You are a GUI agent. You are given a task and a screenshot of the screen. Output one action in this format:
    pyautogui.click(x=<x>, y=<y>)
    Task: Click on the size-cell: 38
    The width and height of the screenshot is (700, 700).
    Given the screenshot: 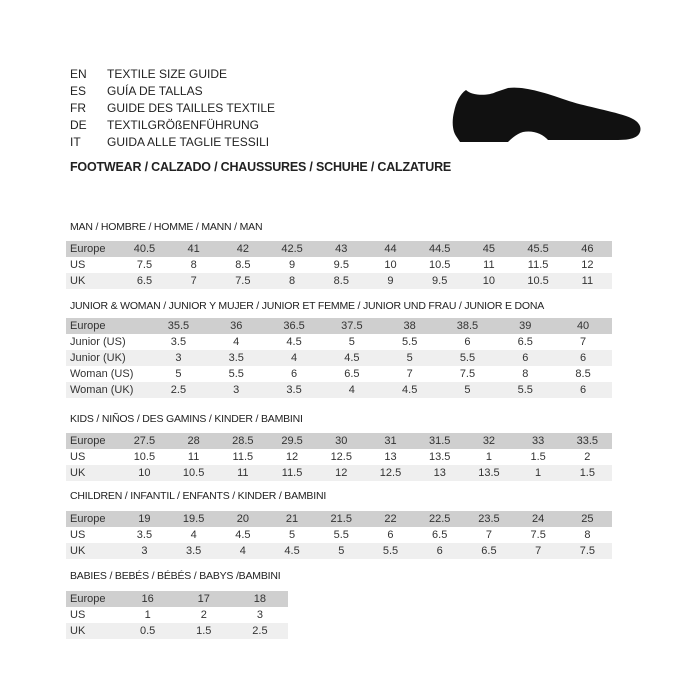 What is the action you would take?
    pyautogui.click(x=409, y=326)
    